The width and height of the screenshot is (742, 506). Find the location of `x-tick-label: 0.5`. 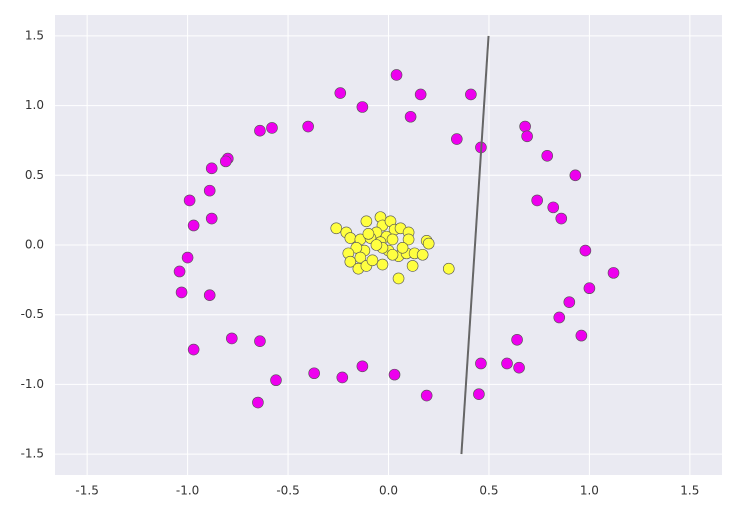

x-tick-label: 0.5 is located at coordinates (488, 491).